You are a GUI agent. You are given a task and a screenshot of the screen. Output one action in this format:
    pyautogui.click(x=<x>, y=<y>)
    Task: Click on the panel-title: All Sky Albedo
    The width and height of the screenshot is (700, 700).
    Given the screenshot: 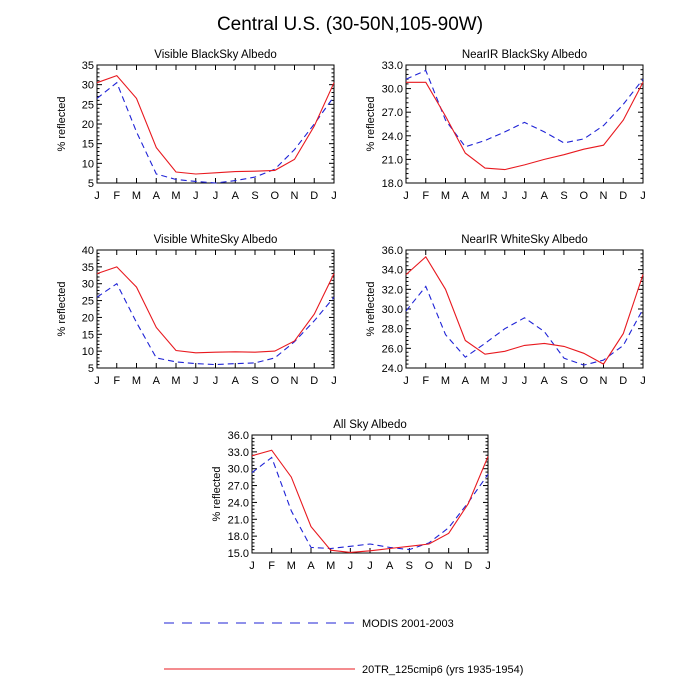 What is the action you would take?
    pyautogui.click(x=370, y=425)
    